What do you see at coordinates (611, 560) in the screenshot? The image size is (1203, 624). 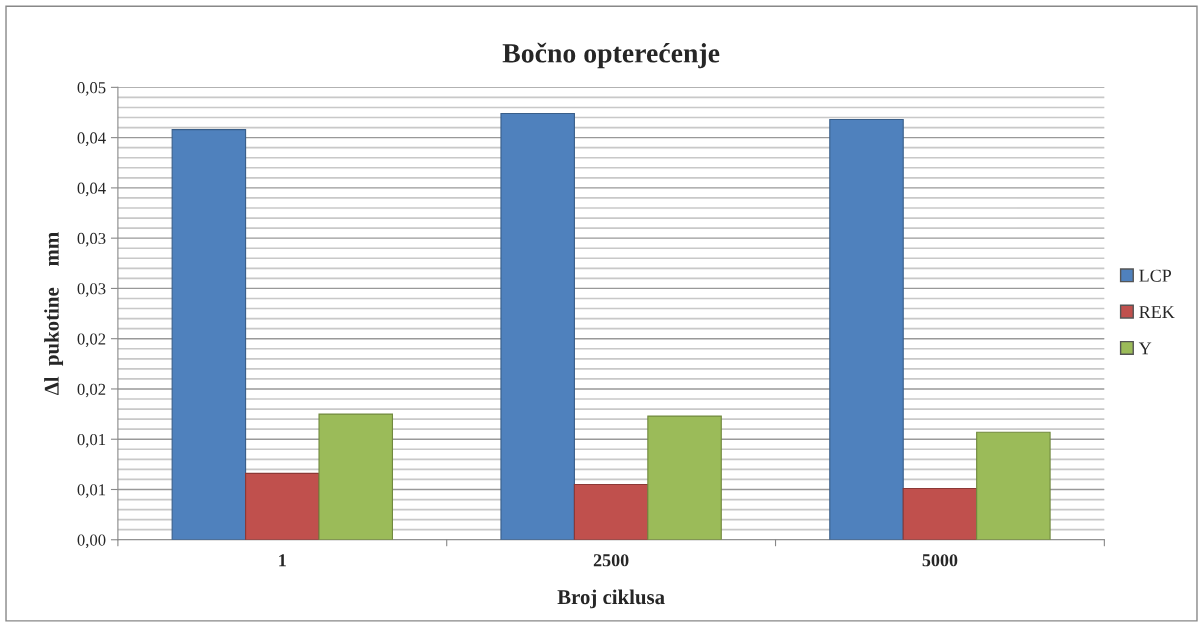 I see `x-tick-label: 2500` at bounding box center [611, 560].